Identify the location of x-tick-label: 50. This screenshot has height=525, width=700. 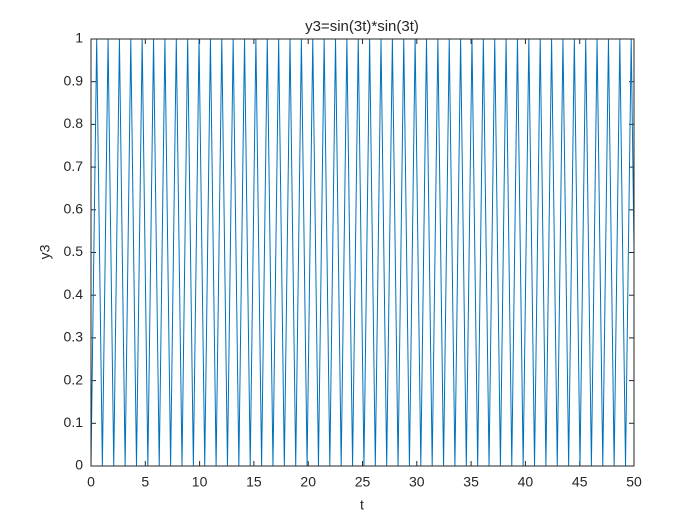
(634, 482).